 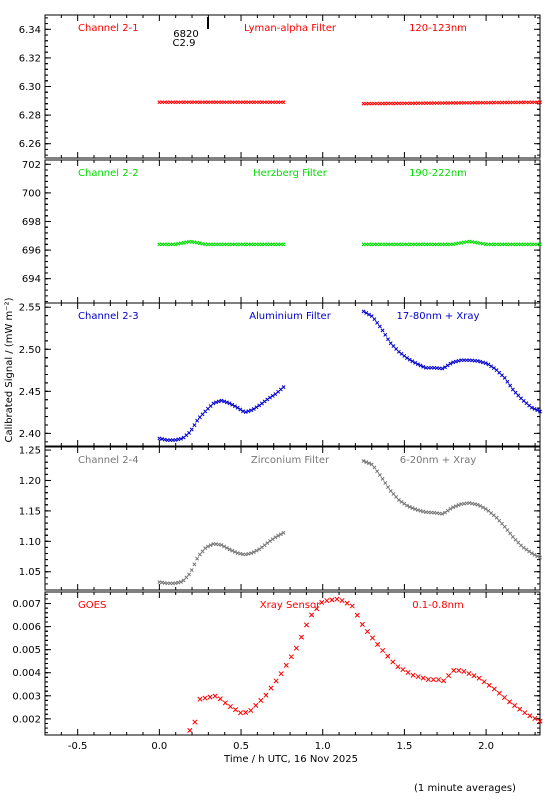 What do you see at coordinates (26, 696) in the screenshot?
I see `y-tick-label: 0.003` at bounding box center [26, 696].